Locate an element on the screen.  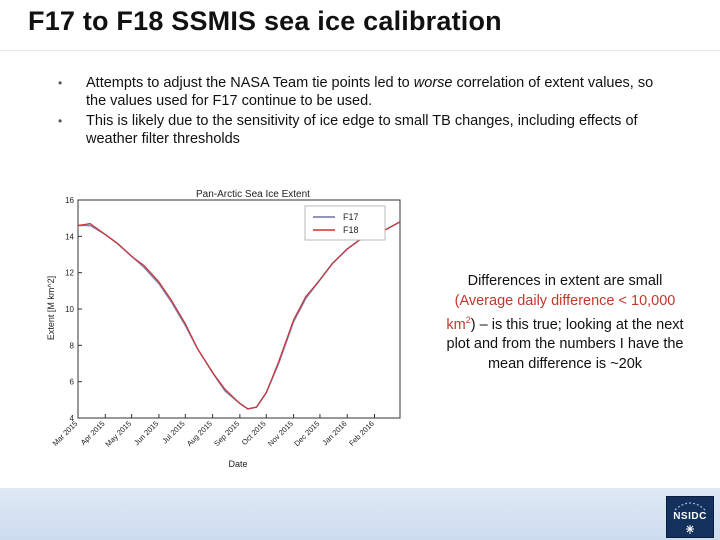
legend-box is located at coordinates (345, 223).